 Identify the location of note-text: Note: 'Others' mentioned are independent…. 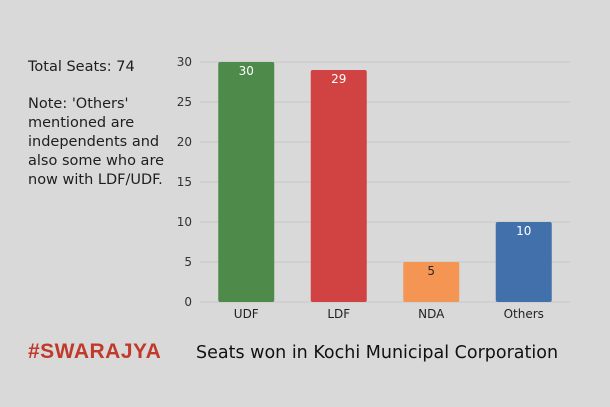
(96, 142).